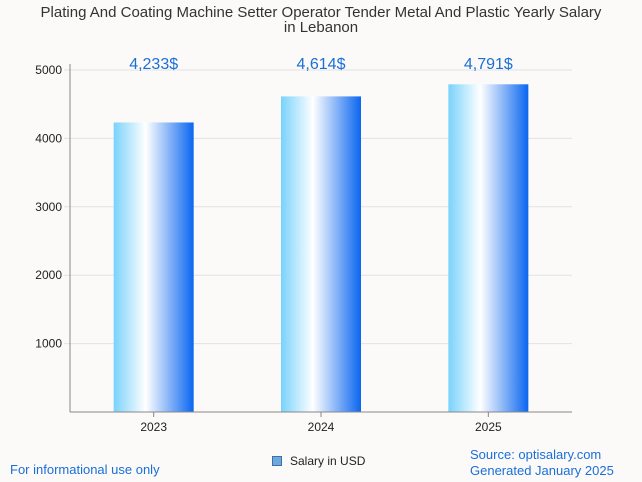  I want to click on bar-2023, so click(153, 267).